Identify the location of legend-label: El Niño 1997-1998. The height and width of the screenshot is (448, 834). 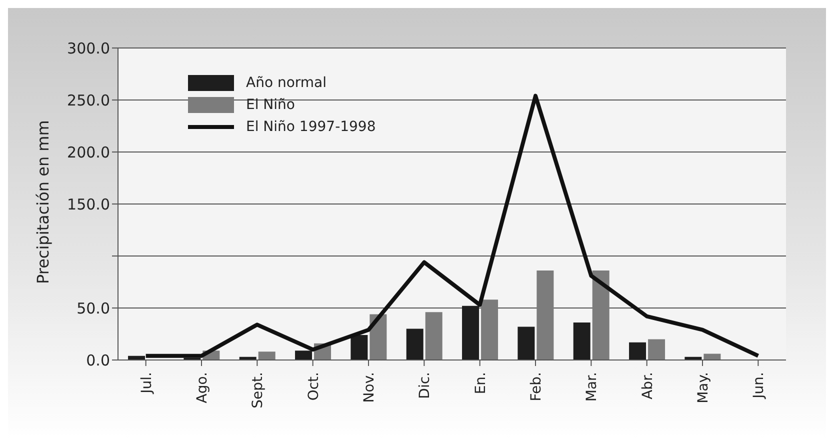
(311, 127).